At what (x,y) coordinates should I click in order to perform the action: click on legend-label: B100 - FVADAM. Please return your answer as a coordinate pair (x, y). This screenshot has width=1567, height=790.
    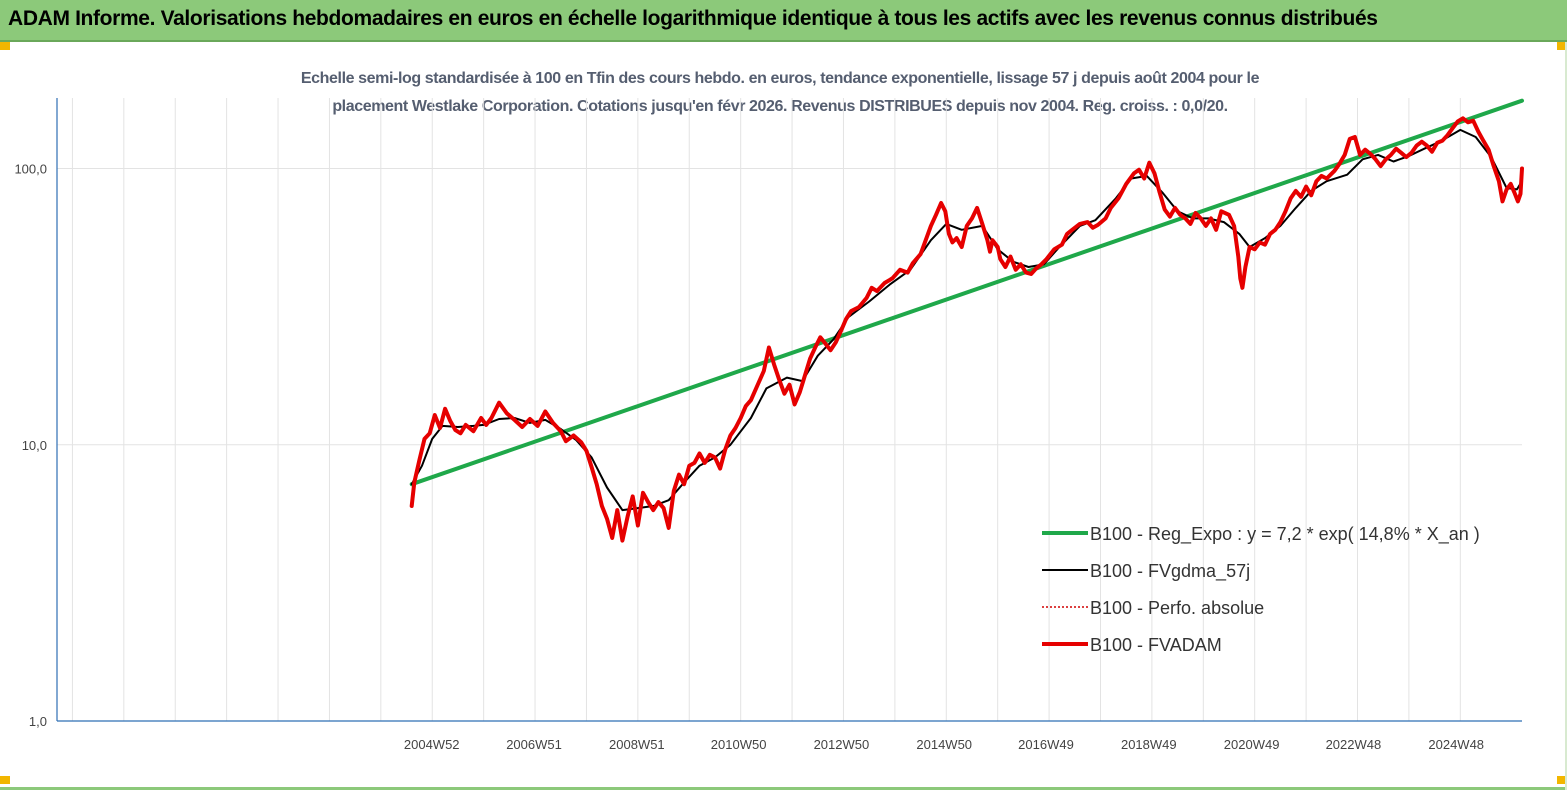
    Looking at the image, I should click on (1156, 645).